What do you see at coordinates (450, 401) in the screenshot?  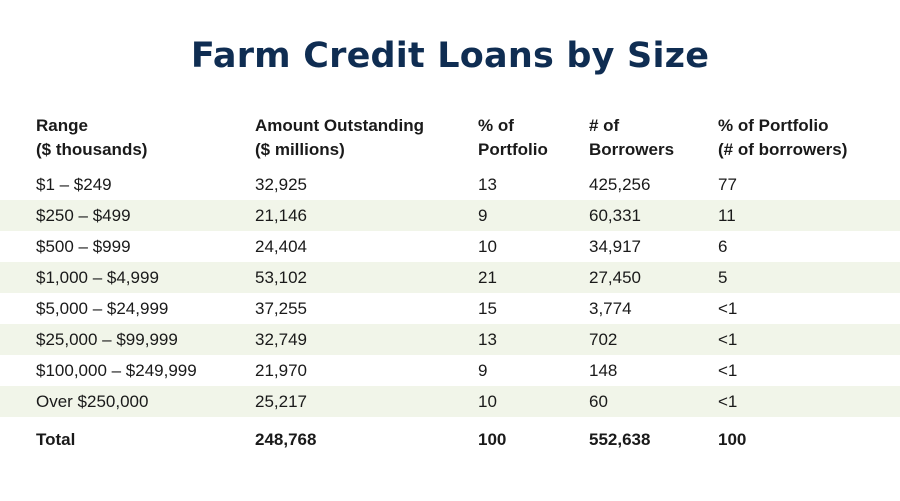 I see `table-row: Over $250,000 25,217 10 60 <1` at bounding box center [450, 401].